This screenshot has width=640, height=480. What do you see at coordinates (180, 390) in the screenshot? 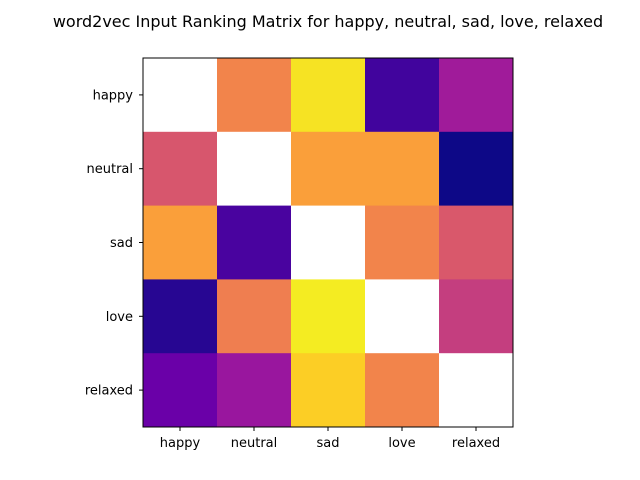
I see `heatmap-cell-relaxed-happy` at bounding box center [180, 390].